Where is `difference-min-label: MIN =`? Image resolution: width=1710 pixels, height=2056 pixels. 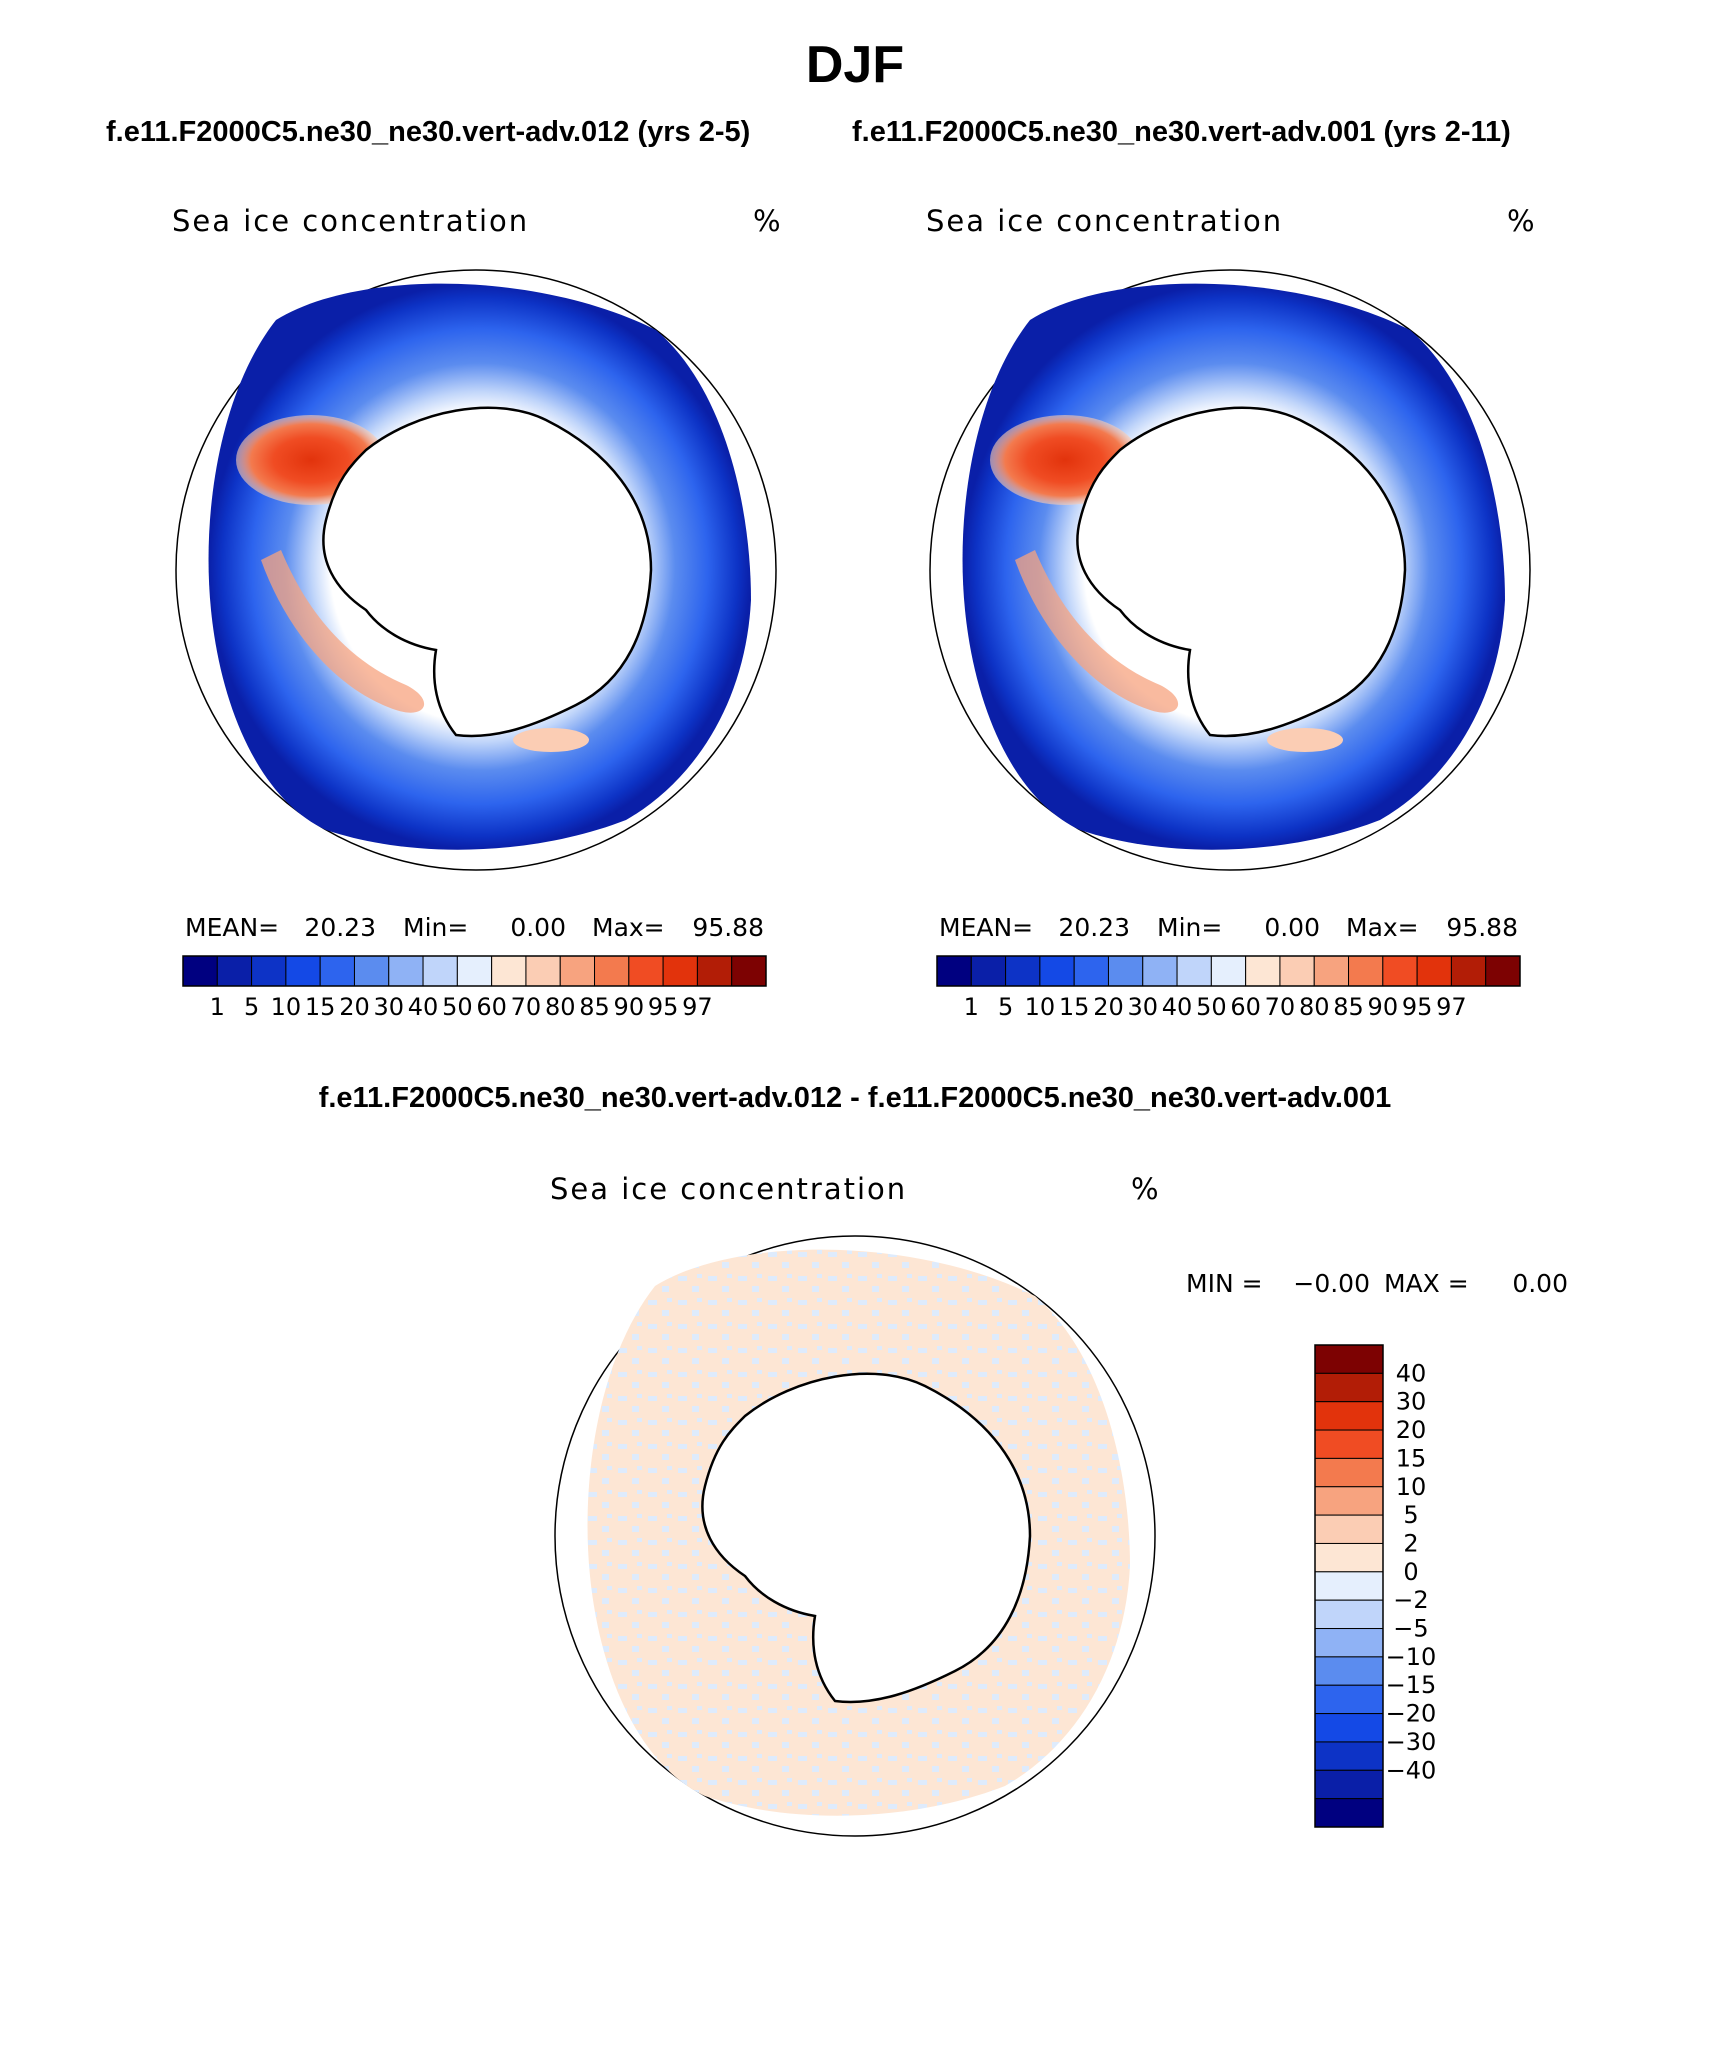
difference-min-label: MIN = is located at coordinates (1224, 1283).